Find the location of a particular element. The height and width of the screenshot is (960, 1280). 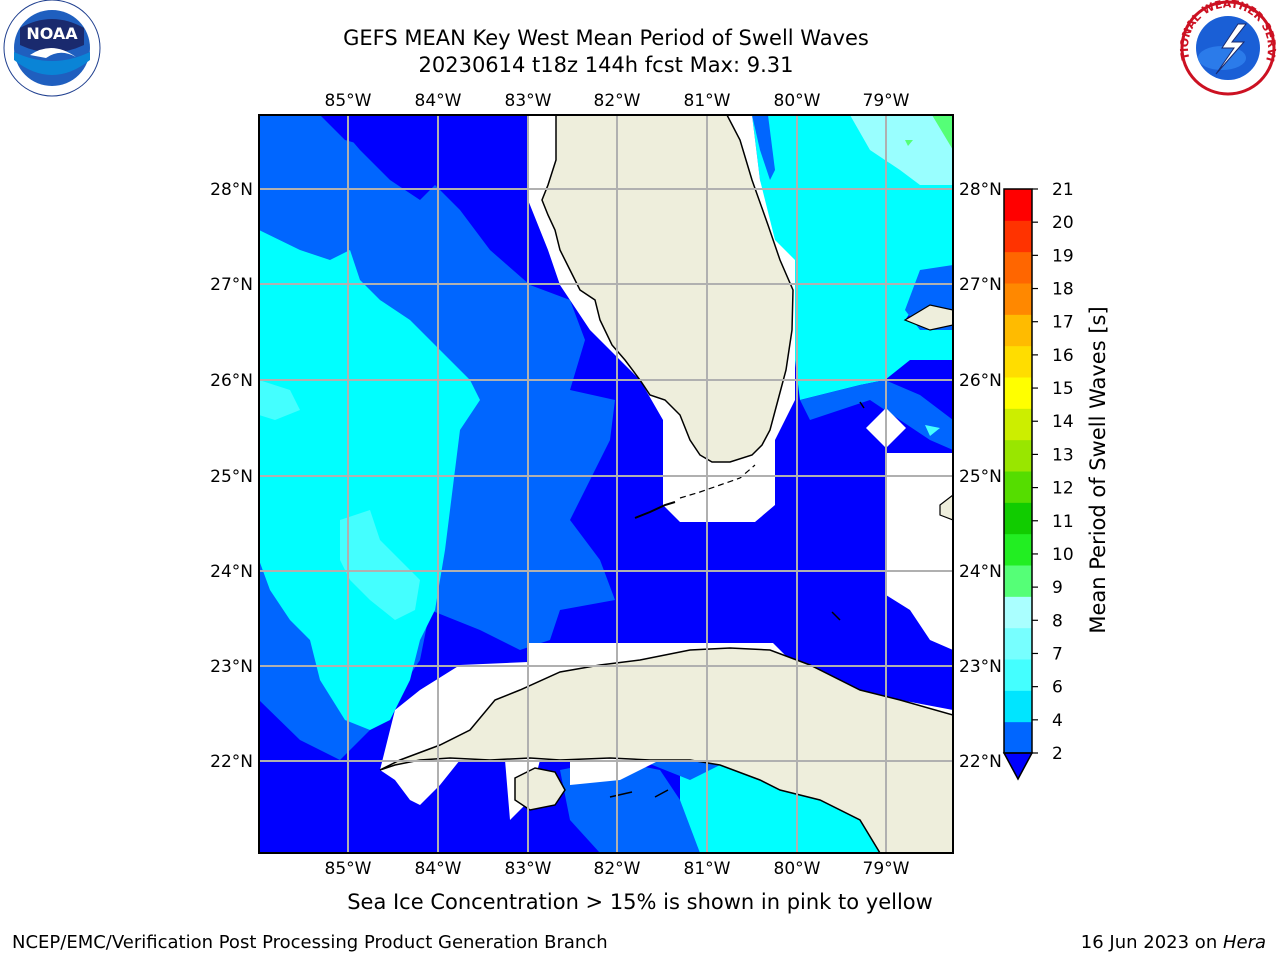

colorbar-tick-label: 18 is located at coordinates (1063, 290).